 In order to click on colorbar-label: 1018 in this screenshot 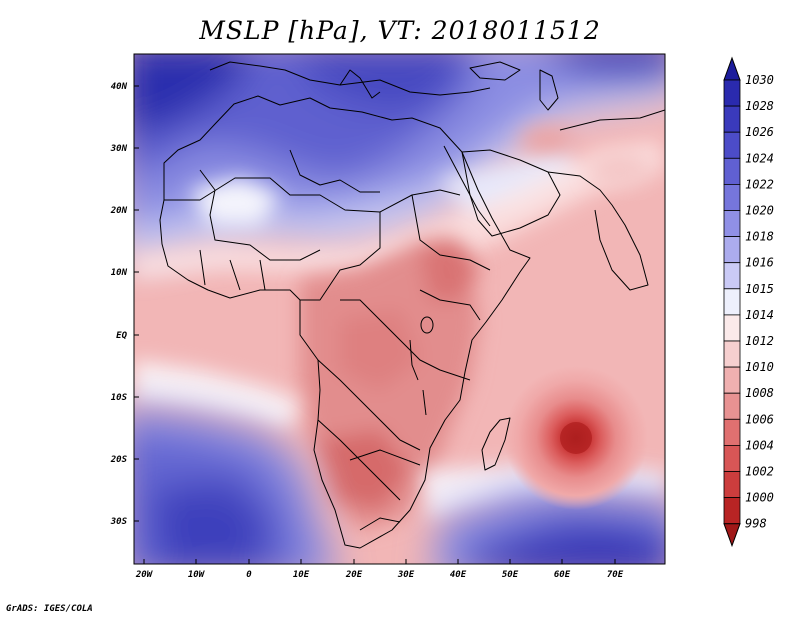, I will do `click(759, 237)`.